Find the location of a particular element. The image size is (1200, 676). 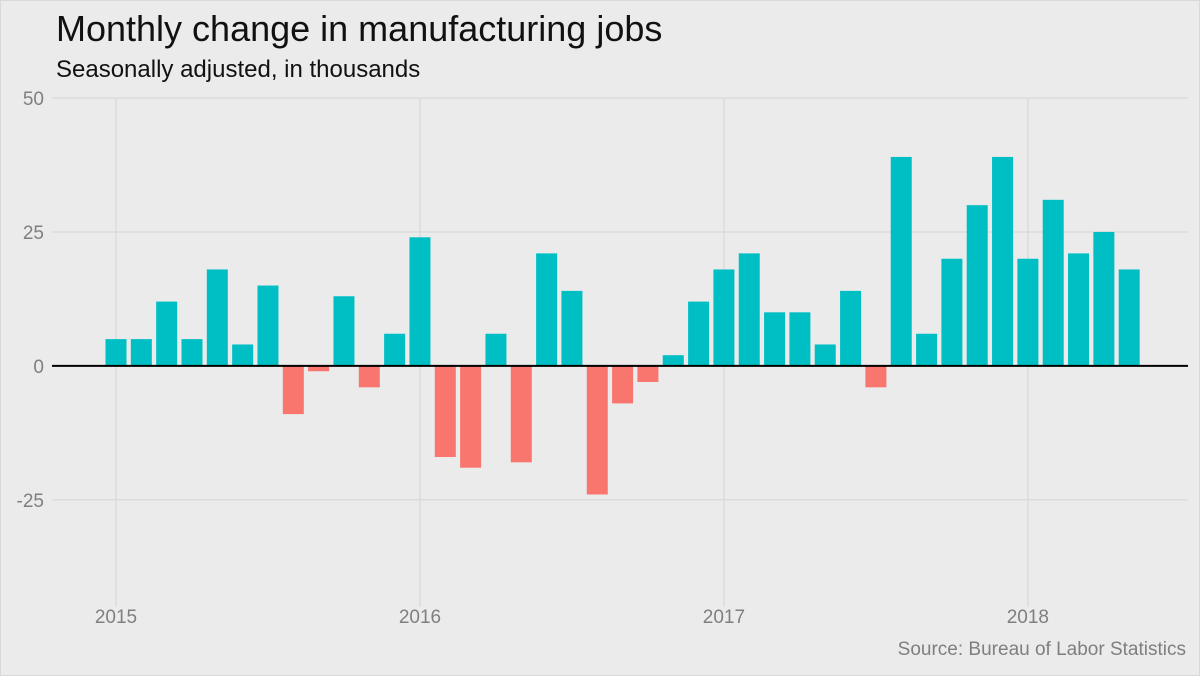

chart-subtitle: Seasonally adjusted, in thousands is located at coordinates (238, 69).